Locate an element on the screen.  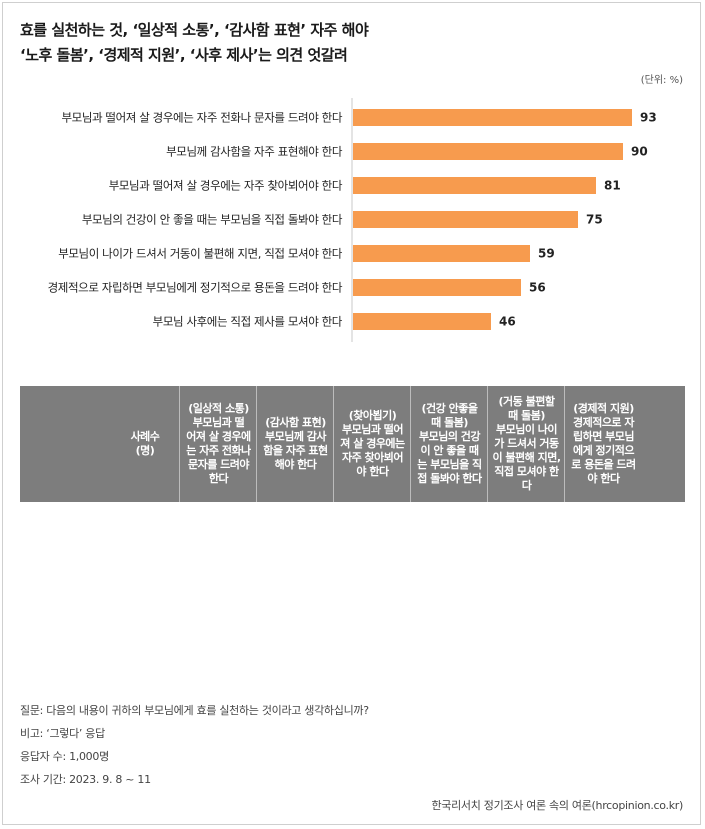
title-line-2: ‘노후 돌봄’, ‘경제적 지원’, ‘사후 제사’는 의견 엇갈려 is located at coordinates (184, 55).